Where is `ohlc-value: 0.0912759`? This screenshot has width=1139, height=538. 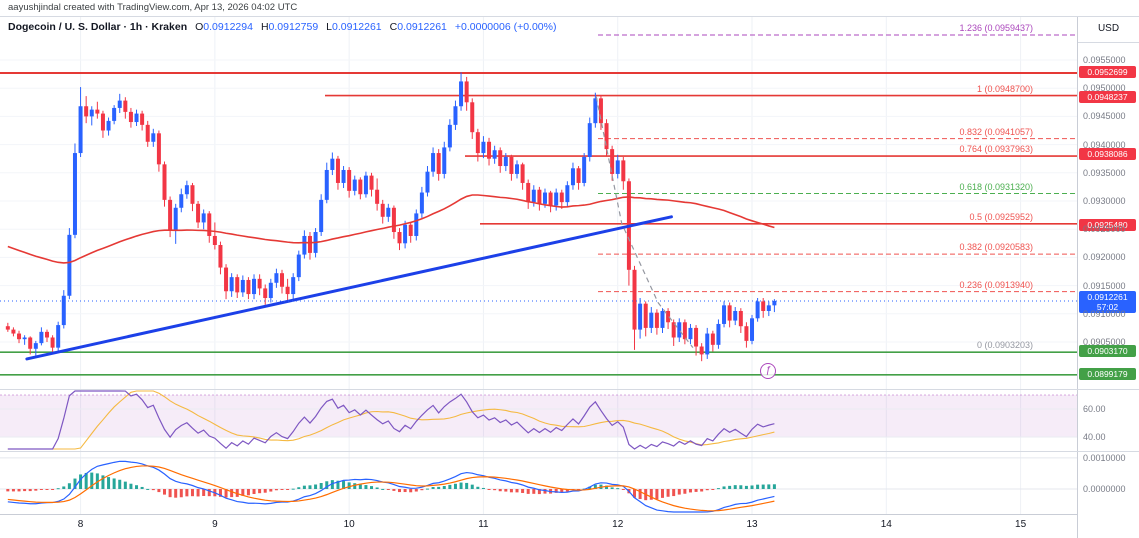 ohlc-value: 0.0912759 is located at coordinates (293, 27).